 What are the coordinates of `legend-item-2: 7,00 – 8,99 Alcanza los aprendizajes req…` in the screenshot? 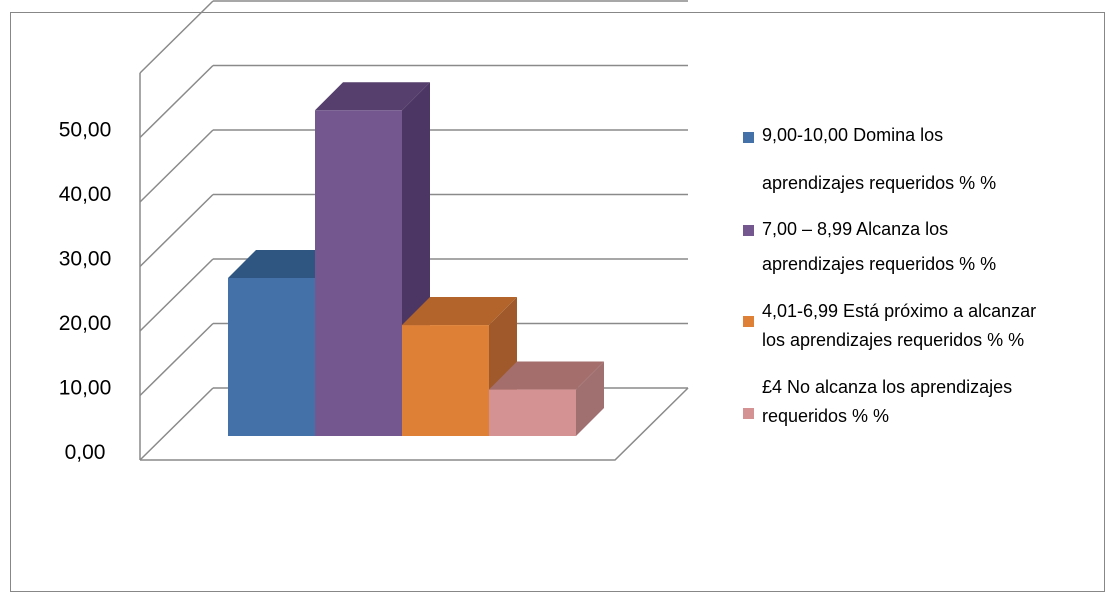 It's located at (923, 247).